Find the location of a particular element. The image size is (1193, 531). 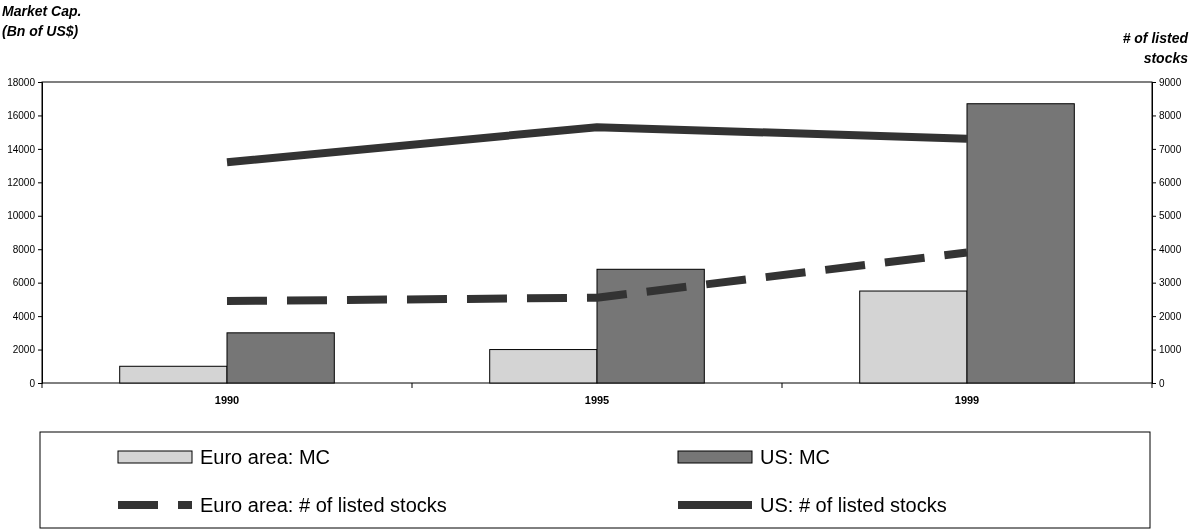

y-tick-label: 14000 is located at coordinates (21, 149).